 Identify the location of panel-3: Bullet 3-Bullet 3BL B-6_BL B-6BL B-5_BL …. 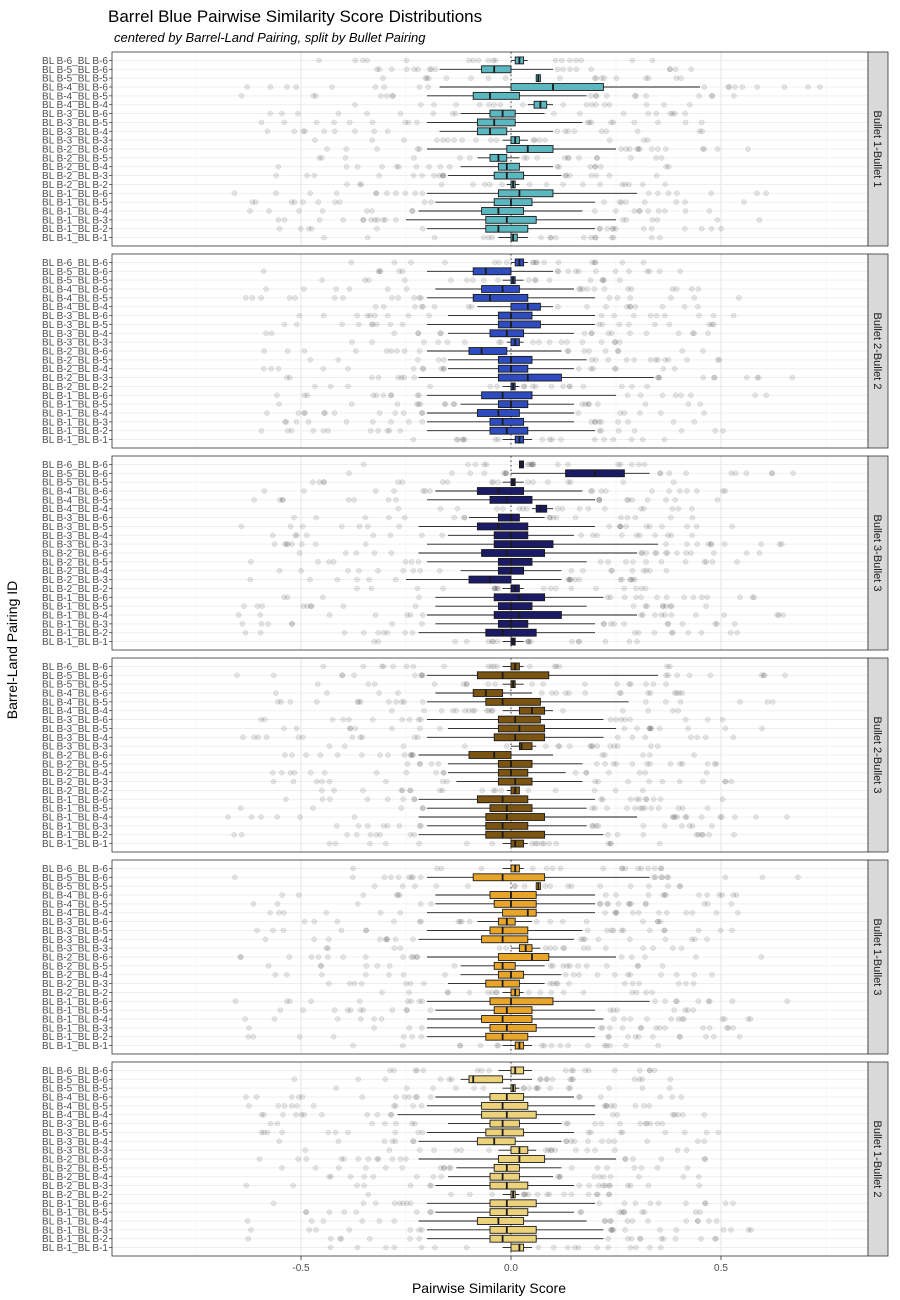
(465, 553).